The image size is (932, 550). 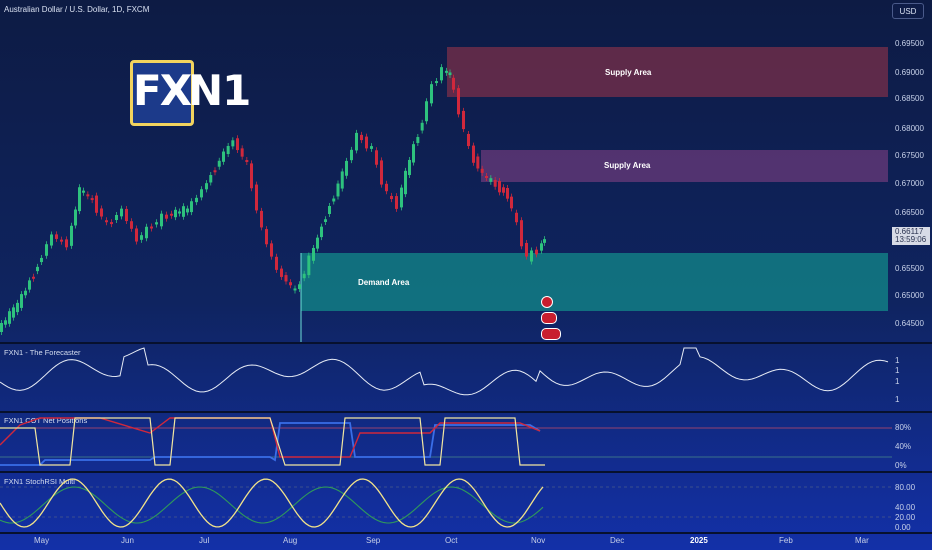 What do you see at coordinates (42, 352) in the screenshot?
I see `forecaster-title: FXN1 - The Forecaster` at bounding box center [42, 352].